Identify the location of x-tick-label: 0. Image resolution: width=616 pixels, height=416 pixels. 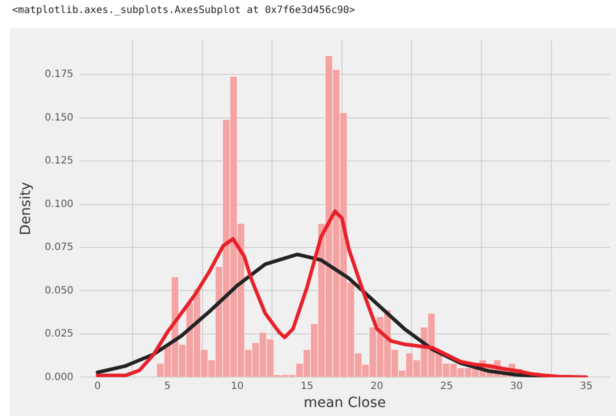
(97, 386).